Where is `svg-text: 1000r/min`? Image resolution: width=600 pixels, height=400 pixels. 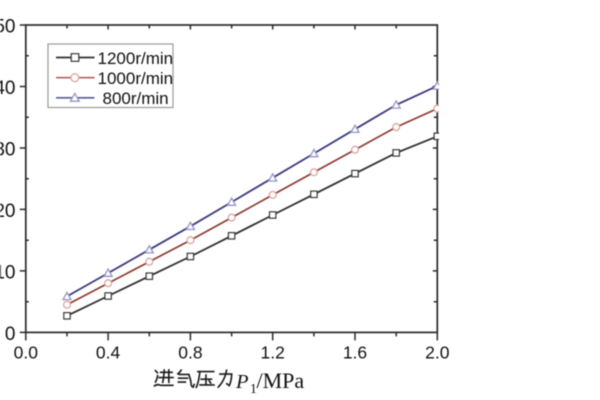 svg-text: 1000r/min is located at coordinates (136, 78).